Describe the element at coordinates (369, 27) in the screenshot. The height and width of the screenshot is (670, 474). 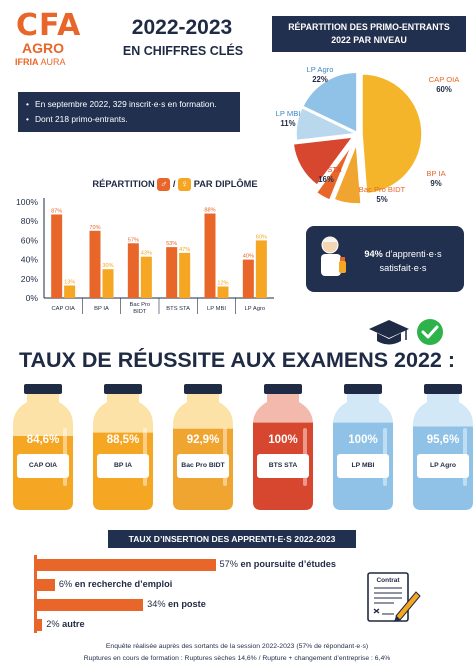
I see `pie-title-line1: RÉPARTITION DES PRIMO-ENTRANTS` at that location.